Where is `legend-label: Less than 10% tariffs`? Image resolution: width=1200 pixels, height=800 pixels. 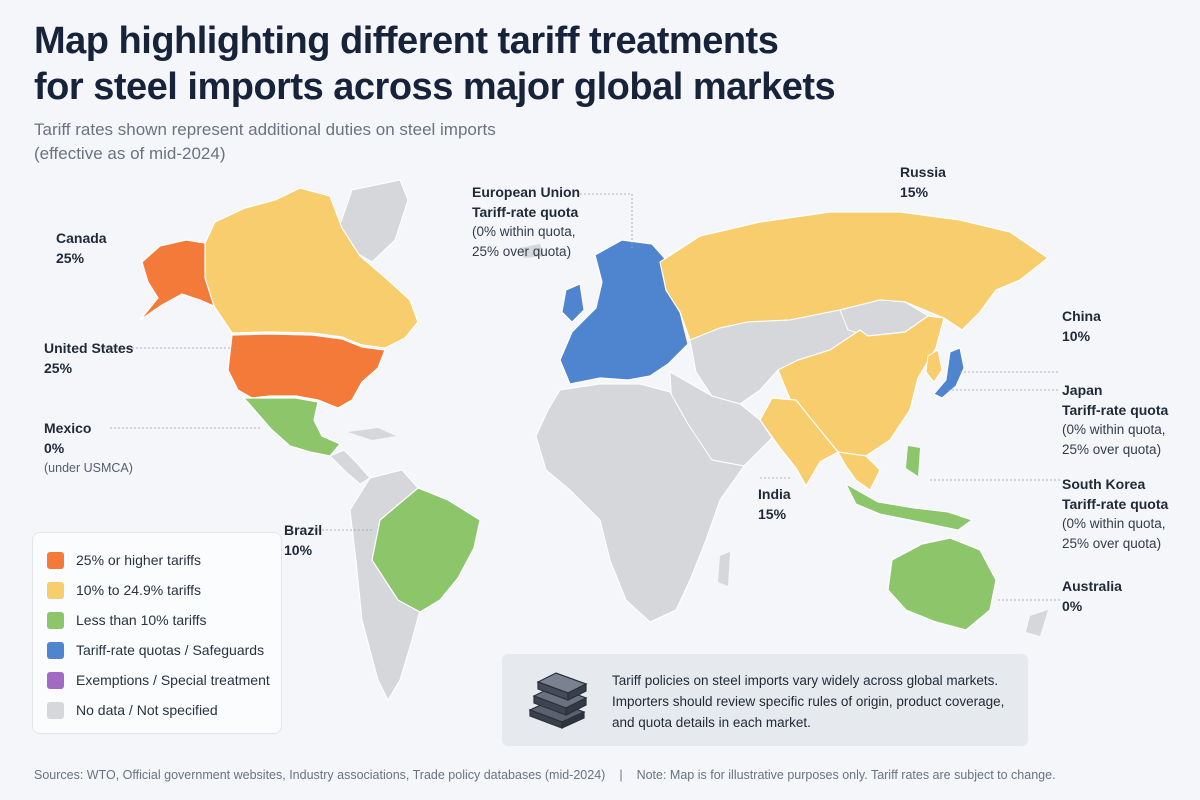
legend-label: Less than 10% tariffs is located at coordinates (141, 620).